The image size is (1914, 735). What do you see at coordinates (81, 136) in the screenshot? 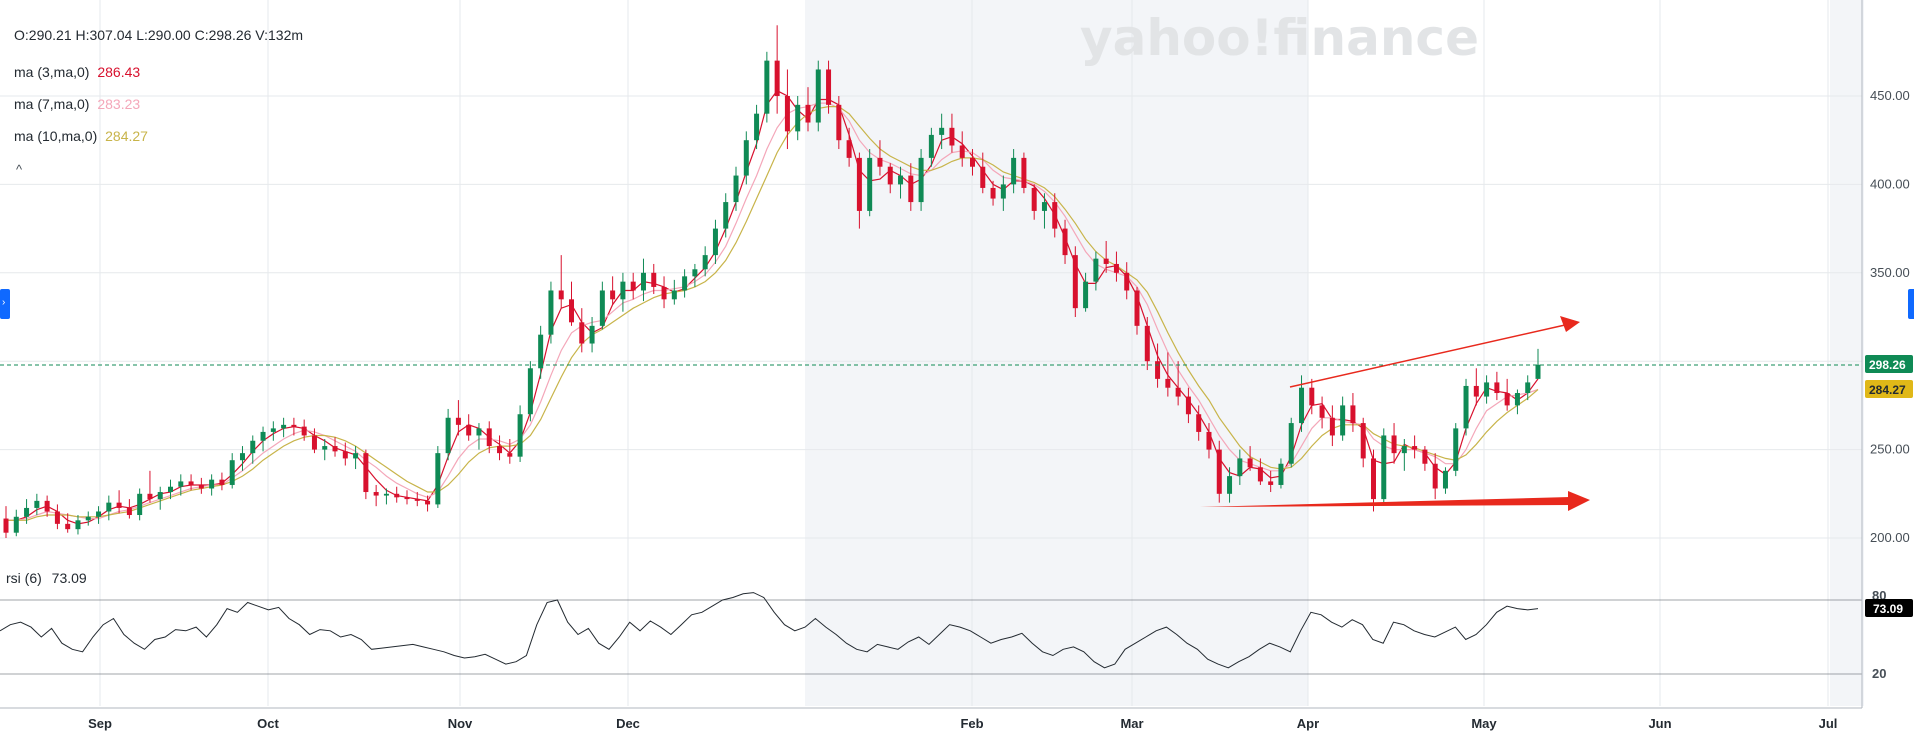
I see `ma10-legend: ma (10,ma,0) 284.27` at bounding box center [81, 136].